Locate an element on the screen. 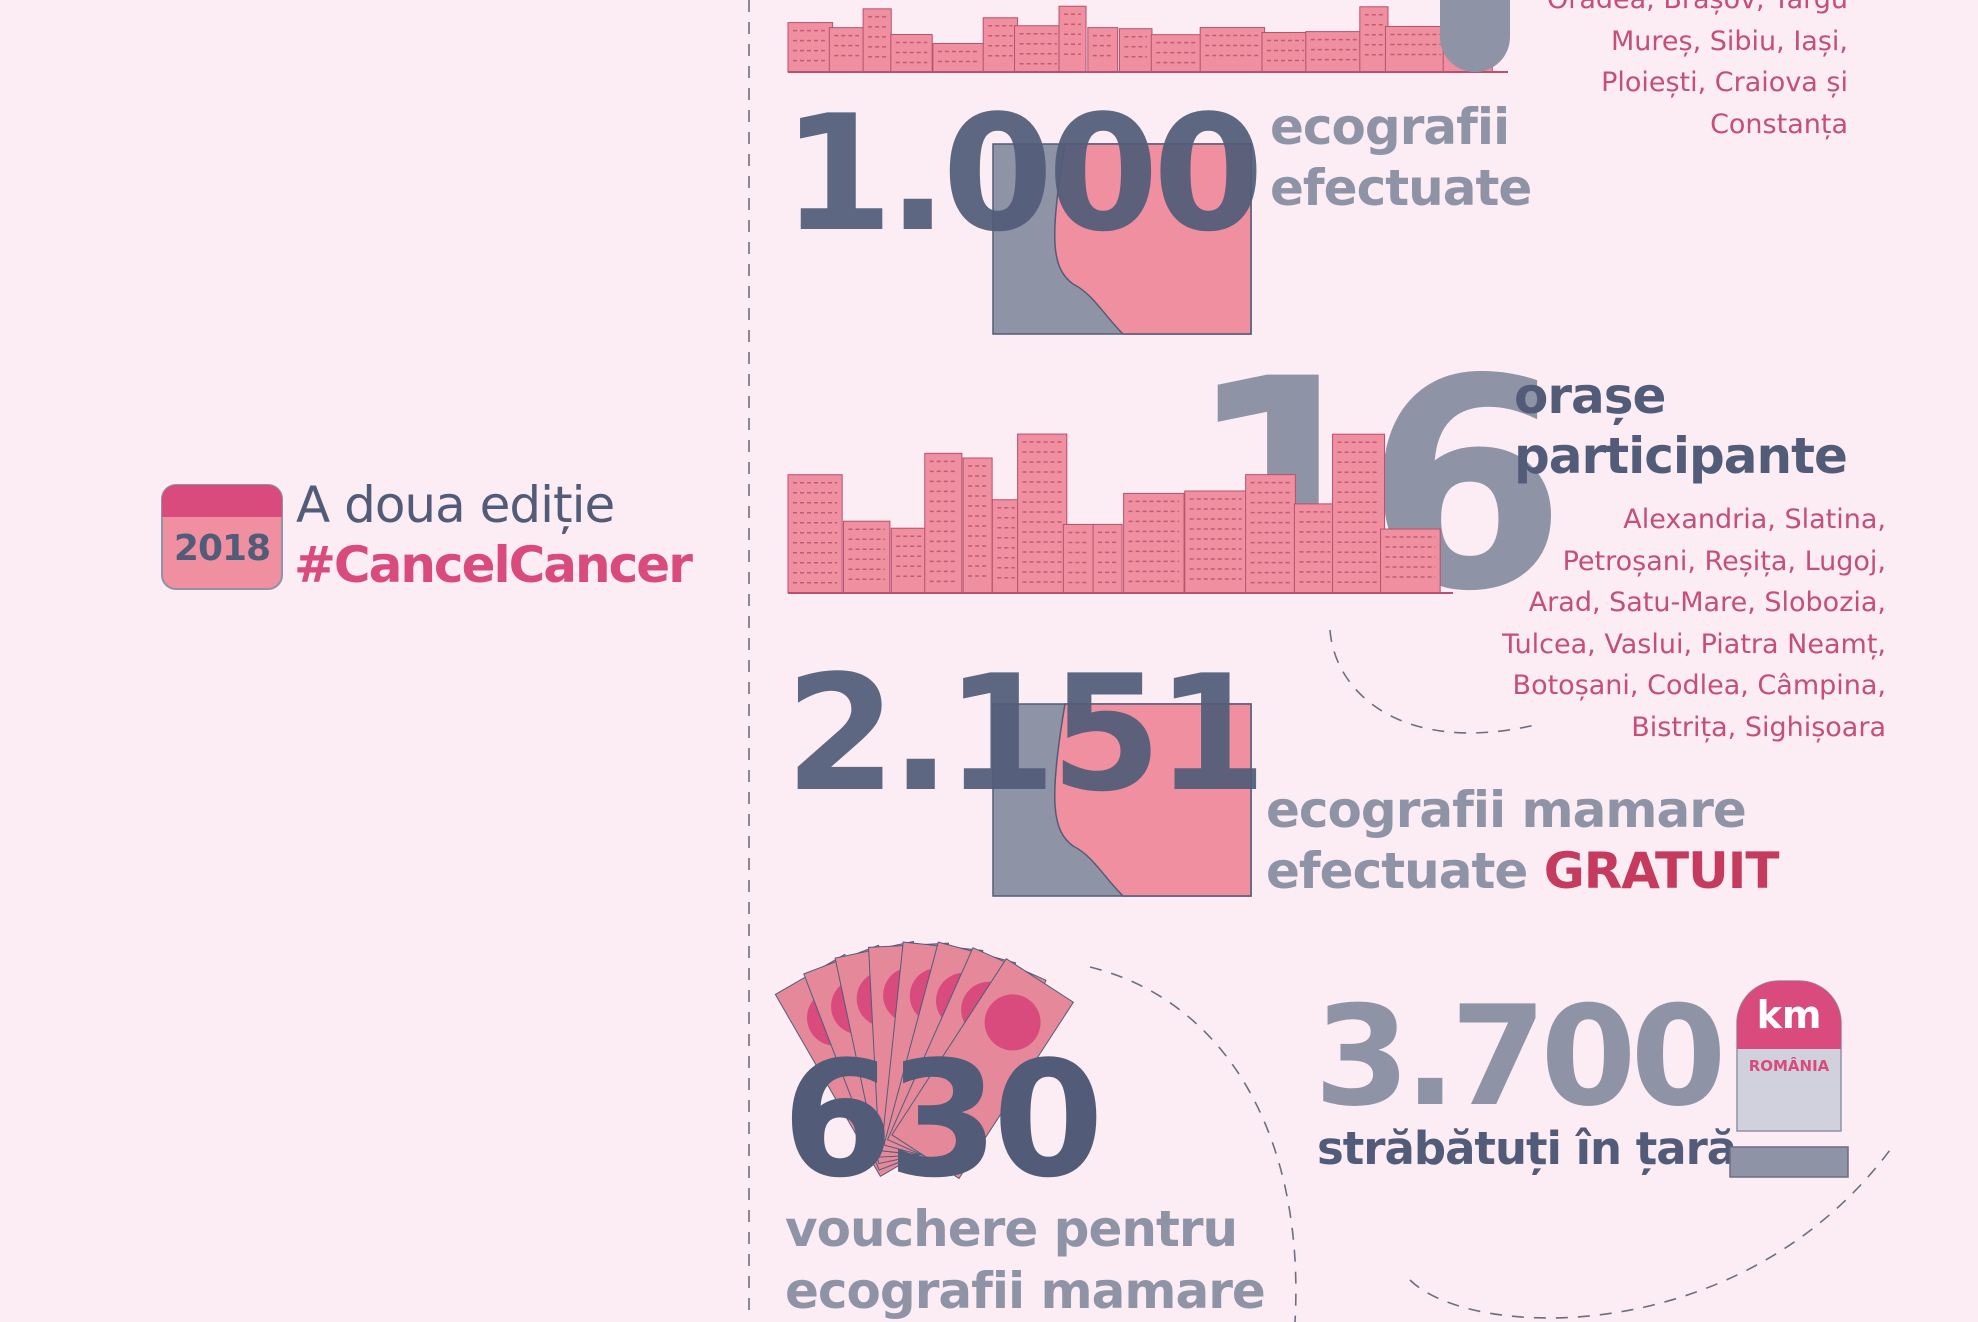  free-emphasis: GRATUIT is located at coordinates (1661, 871).